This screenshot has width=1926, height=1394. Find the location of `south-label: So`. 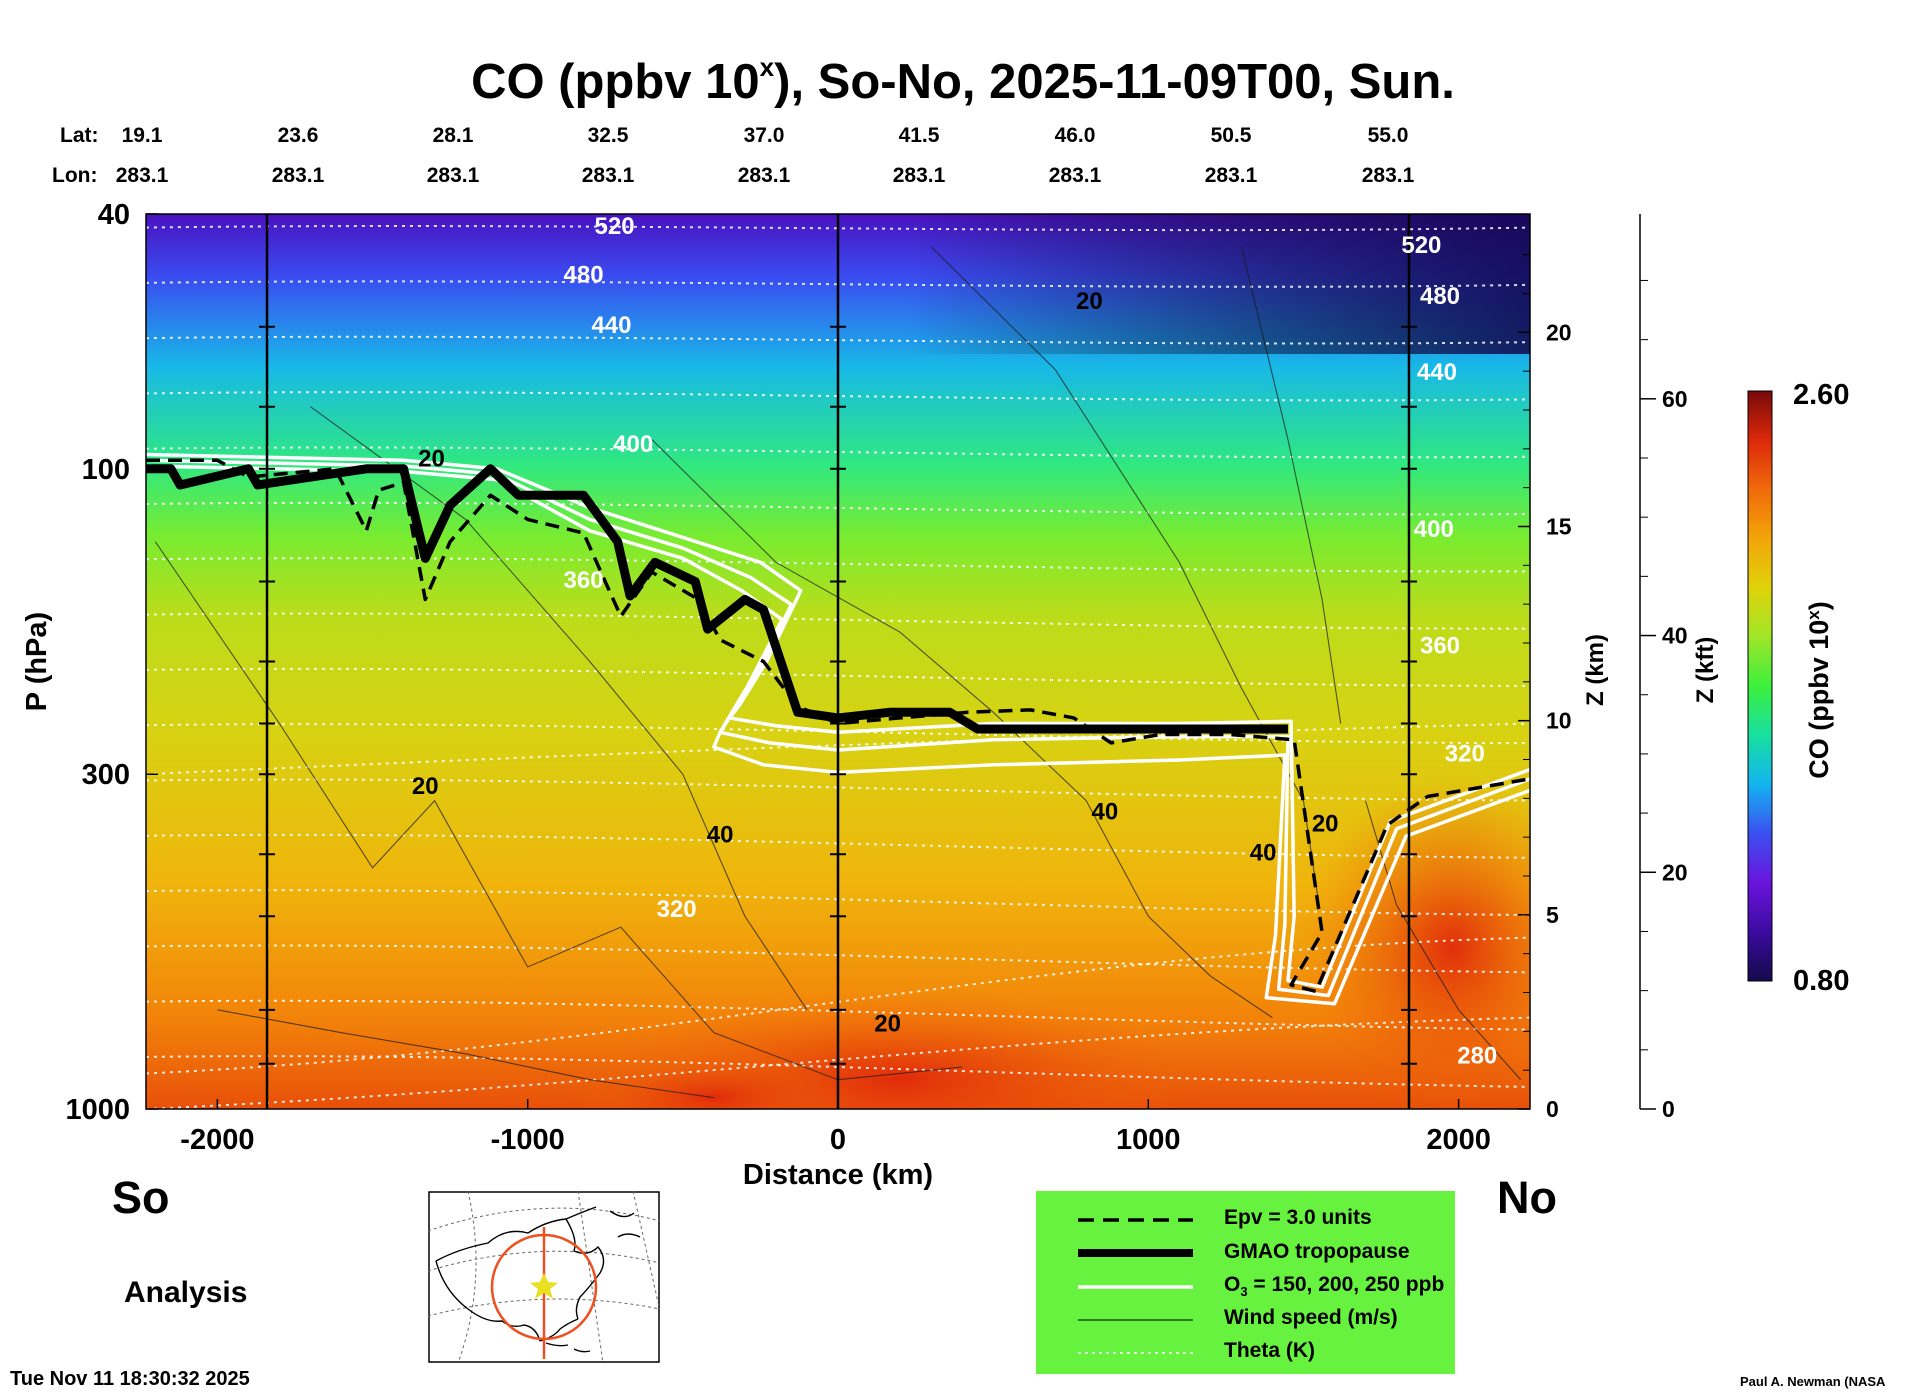

south-label: So is located at coordinates (141, 1197).